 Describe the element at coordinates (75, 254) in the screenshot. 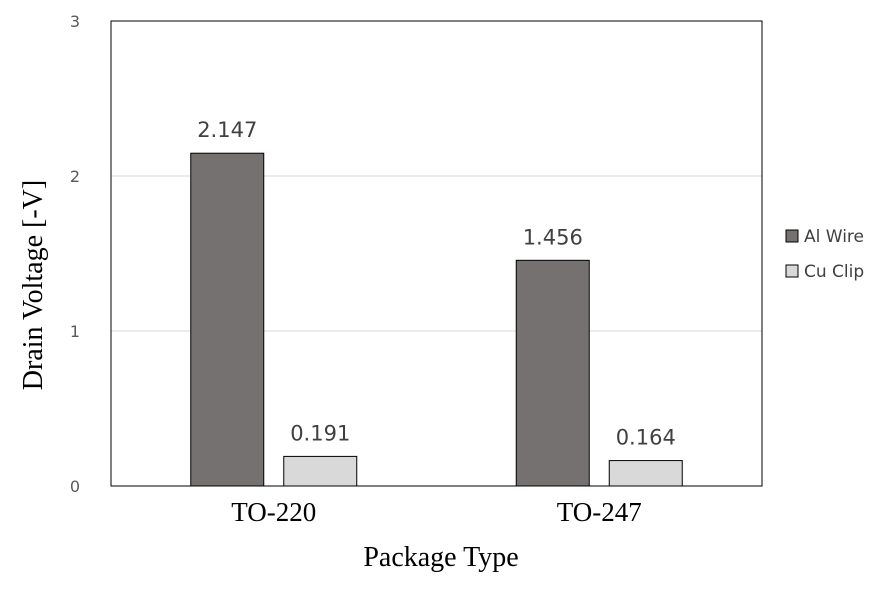

I see `y-axis-ticks: 0 1 2 3` at that location.